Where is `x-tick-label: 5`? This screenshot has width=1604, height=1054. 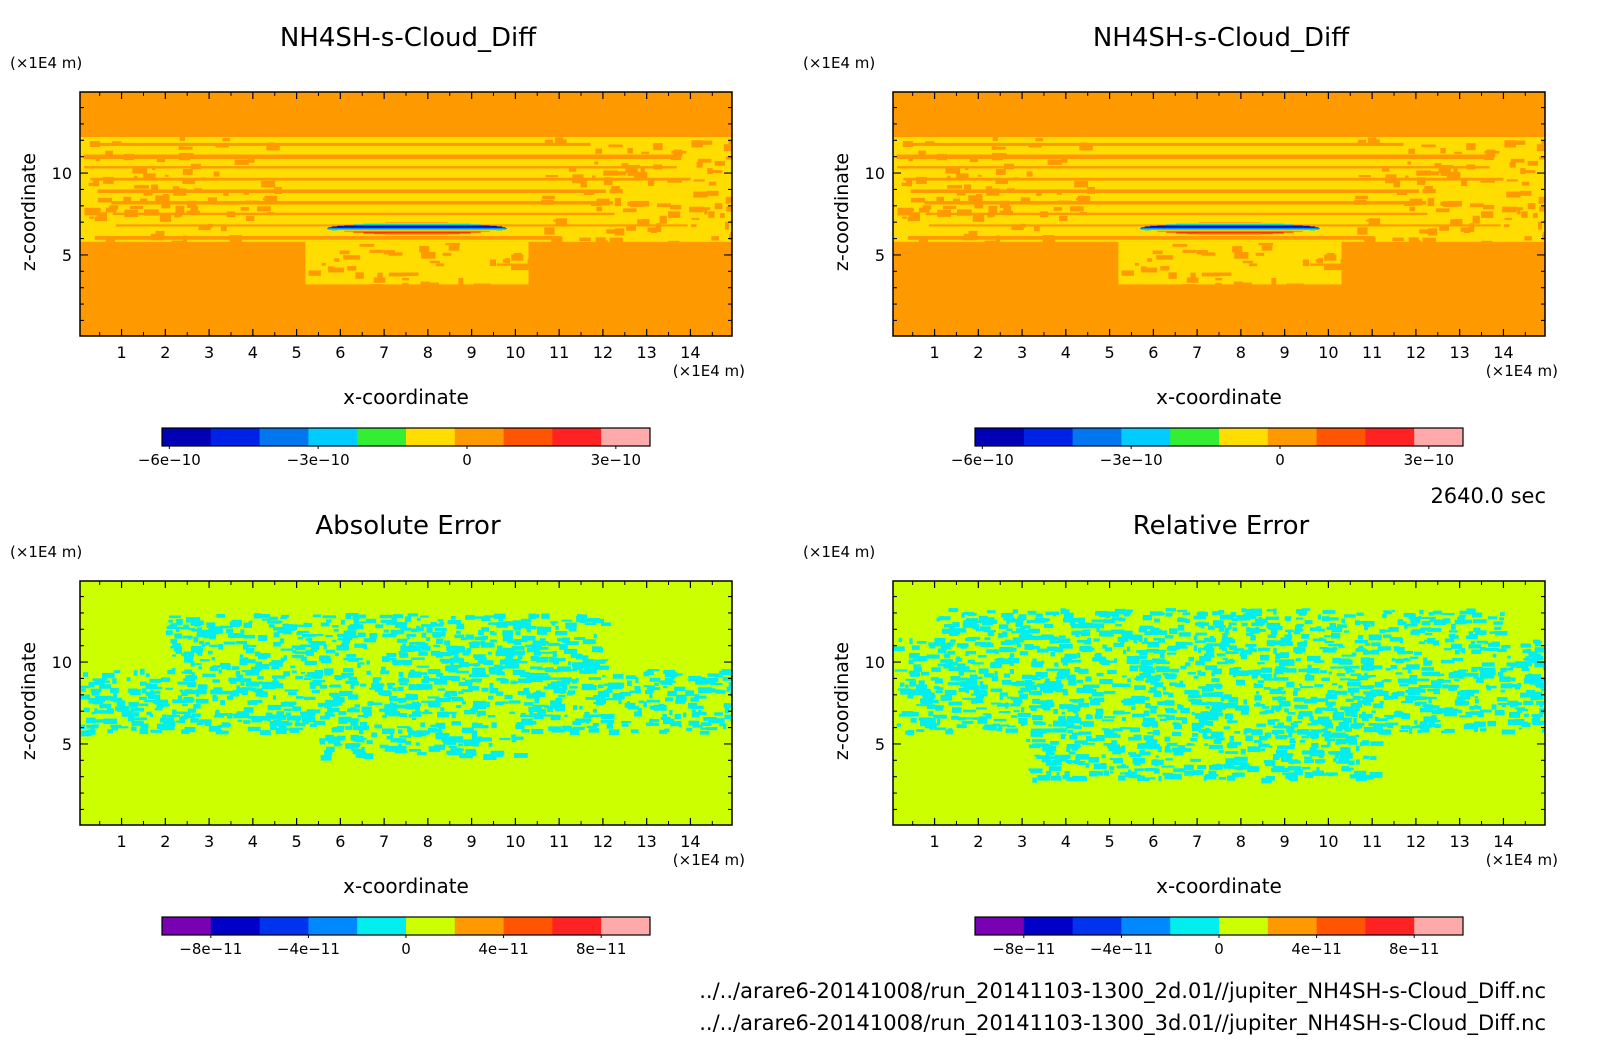 x-tick-label: 5 is located at coordinates (1110, 841).